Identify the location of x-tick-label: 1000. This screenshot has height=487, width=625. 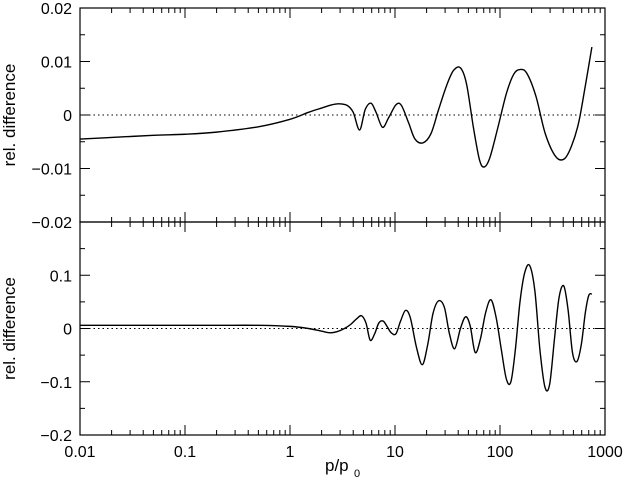
(605, 452).